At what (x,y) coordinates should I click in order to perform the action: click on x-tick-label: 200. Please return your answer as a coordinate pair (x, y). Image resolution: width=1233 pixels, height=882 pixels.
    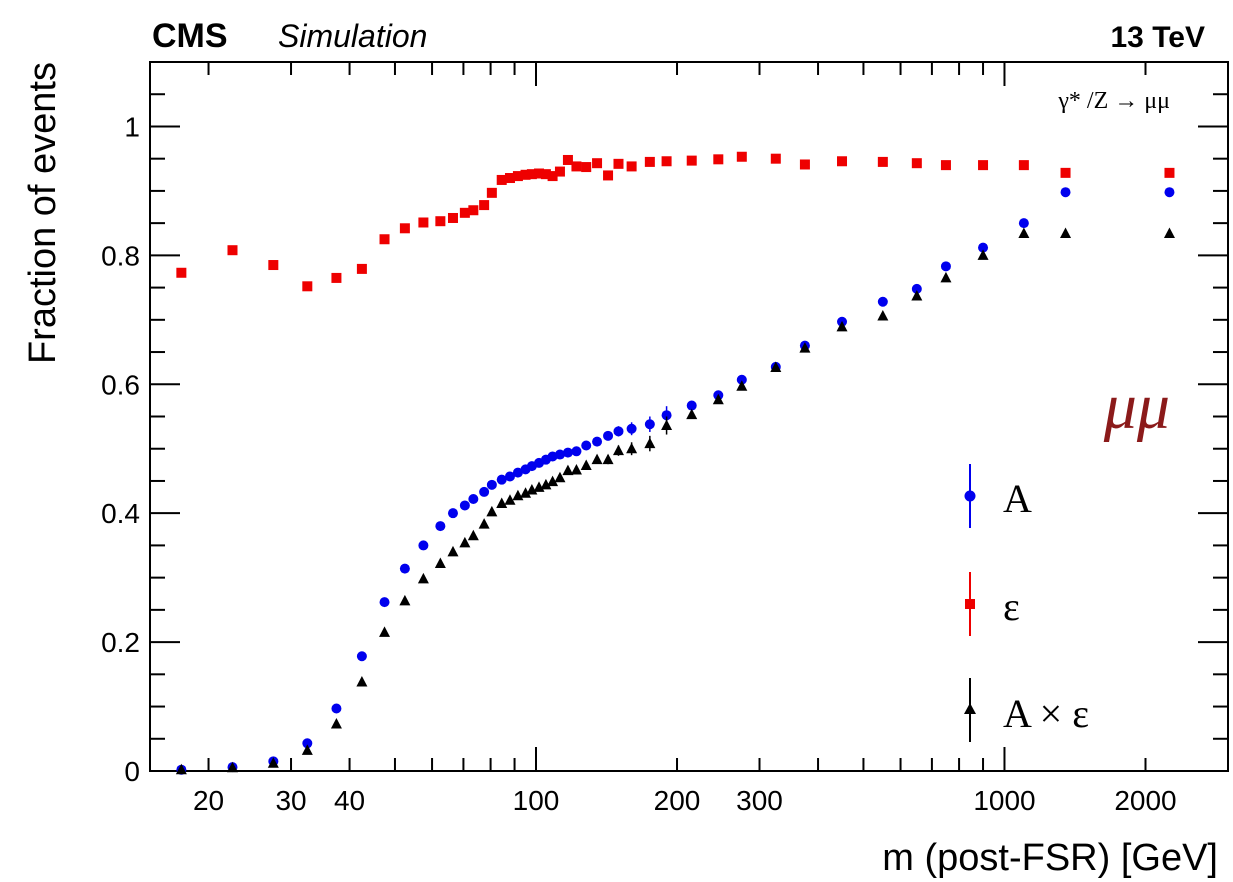
    Looking at the image, I should click on (677, 800).